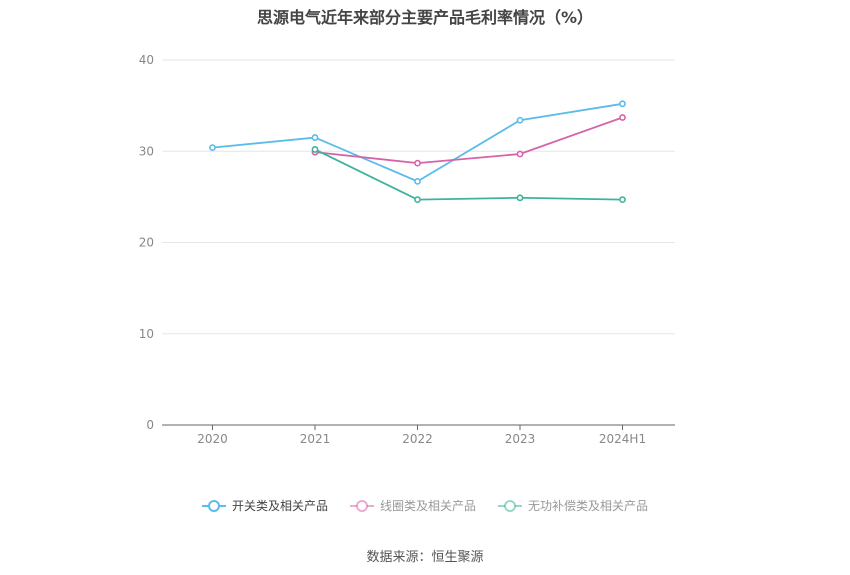 The height and width of the screenshot is (575, 850). What do you see at coordinates (150, 425) in the screenshot?
I see `y-tick-label: 0` at bounding box center [150, 425].